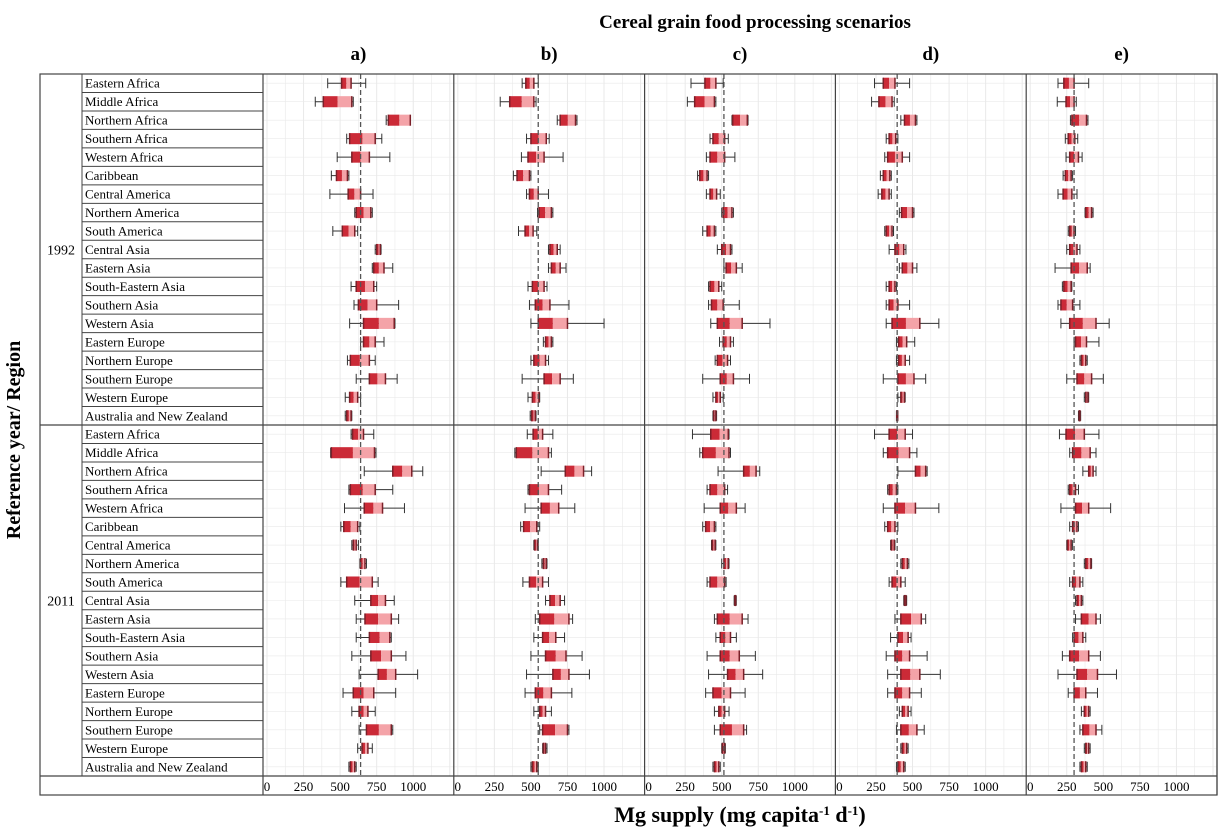  I want to click on x-tick-label: 750, so click(377, 786).